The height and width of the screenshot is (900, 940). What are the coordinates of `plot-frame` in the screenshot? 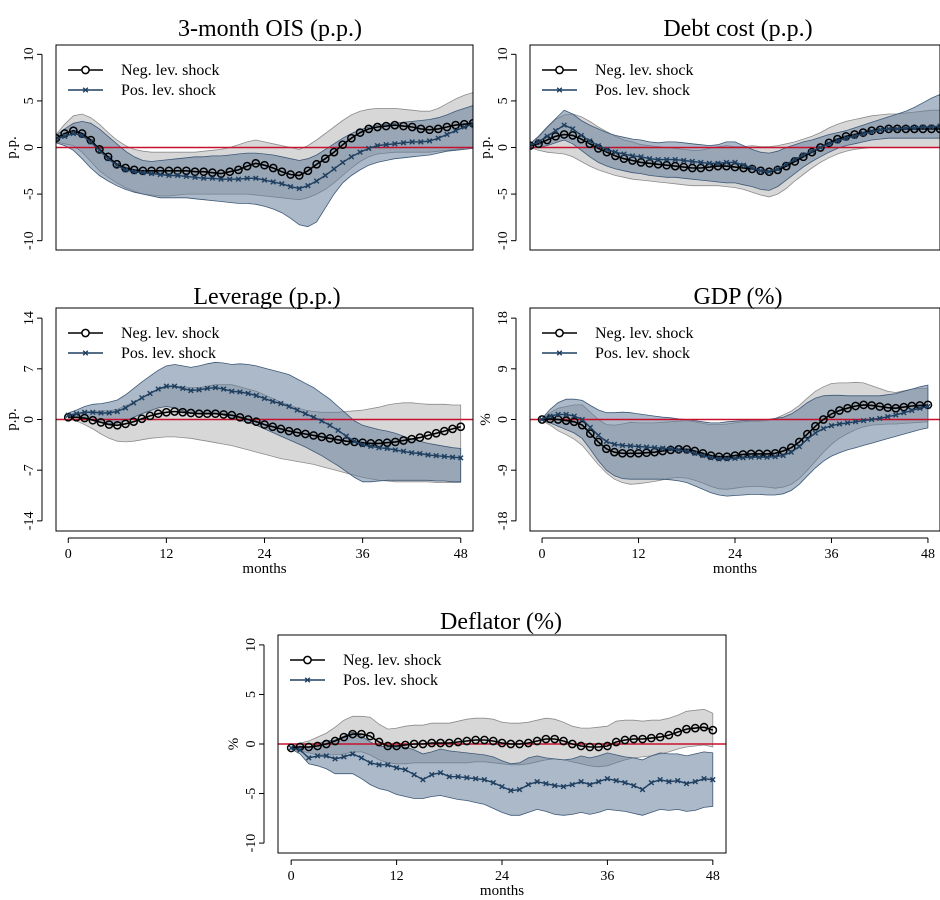 It's located at (502, 744).